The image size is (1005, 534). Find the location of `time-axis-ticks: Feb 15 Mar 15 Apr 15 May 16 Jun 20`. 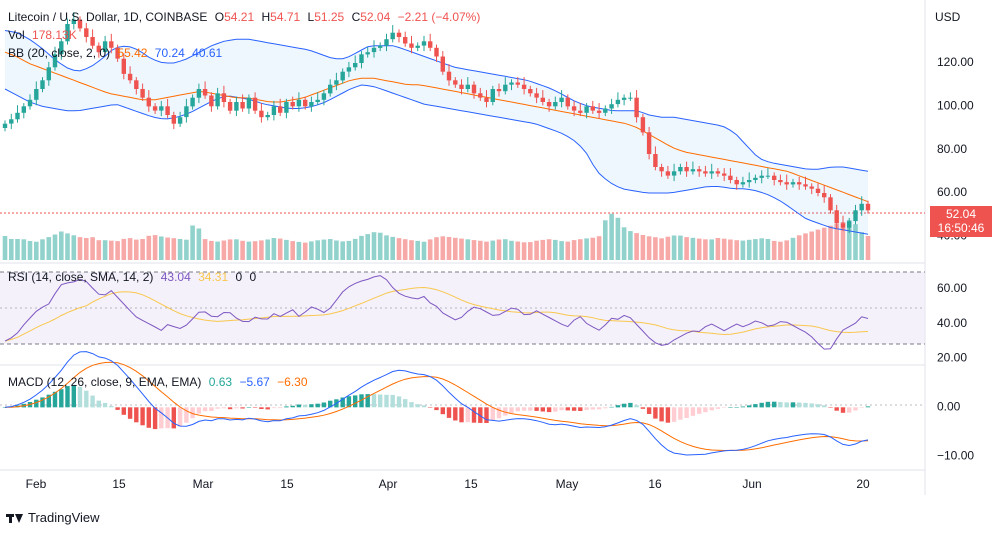

time-axis-ticks: Feb 15 Mar 15 Apr 15 May 16 Jun 20 is located at coordinates (448, 484).